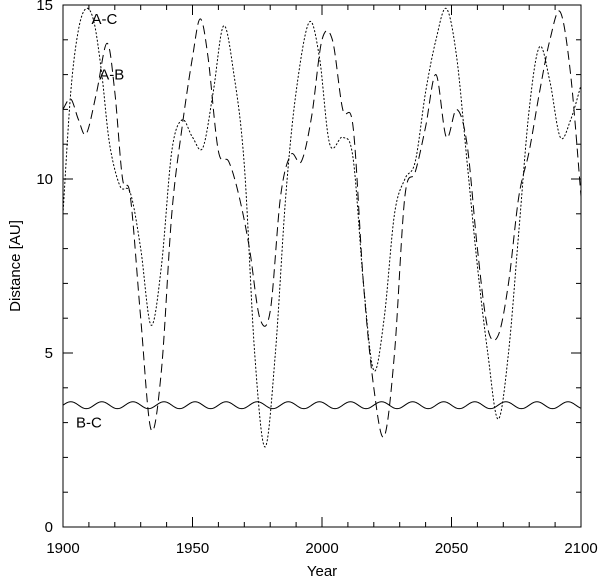  What do you see at coordinates (49, 527) in the screenshot?
I see `y-tick-label: 0` at bounding box center [49, 527].